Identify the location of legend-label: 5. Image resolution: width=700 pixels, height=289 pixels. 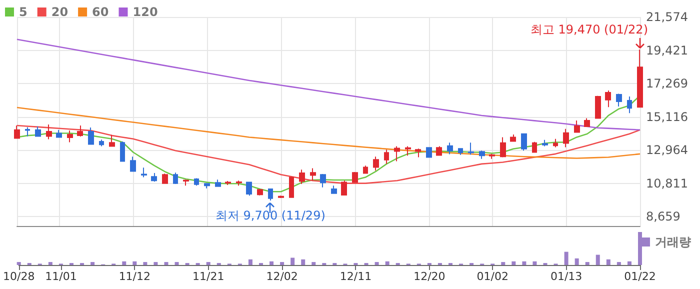
(23, 12).